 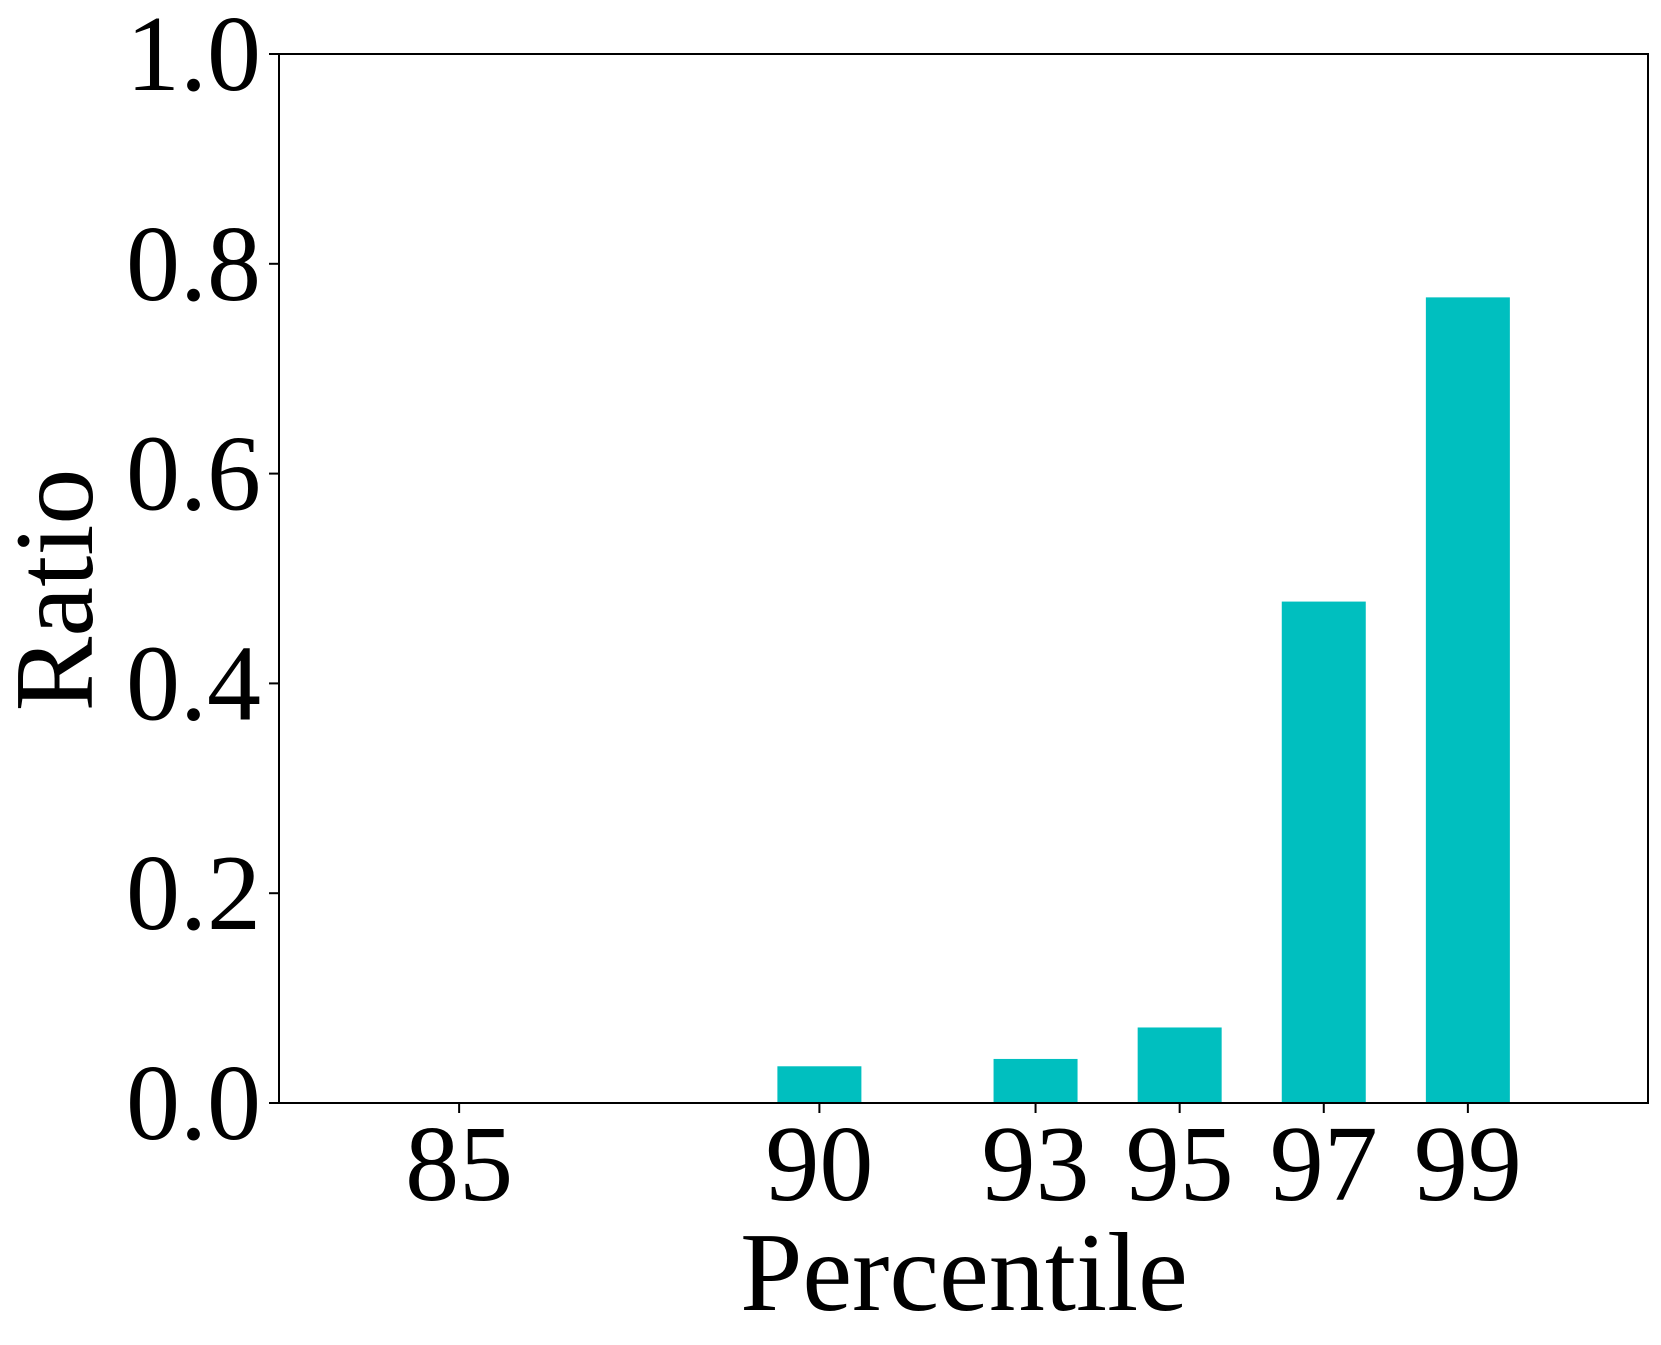 I want to click on y-tick-label: 1.0, so click(x=193, y=57).